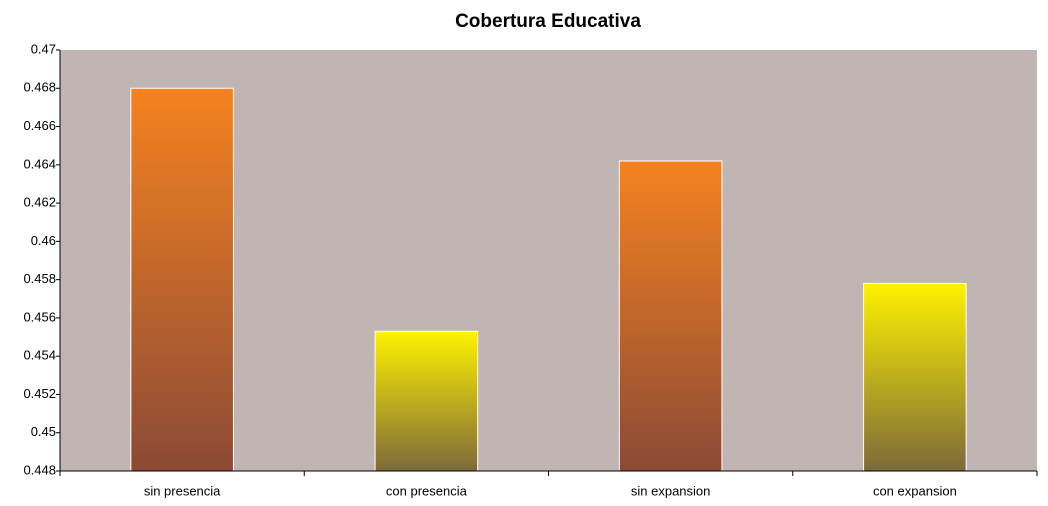 The width and height of the screenshot is (1048, 506). What do you see at coordinates (39, 87) in the screenshot?
I see `y-tick-label: 0.468` at bounding box center [39, 87].